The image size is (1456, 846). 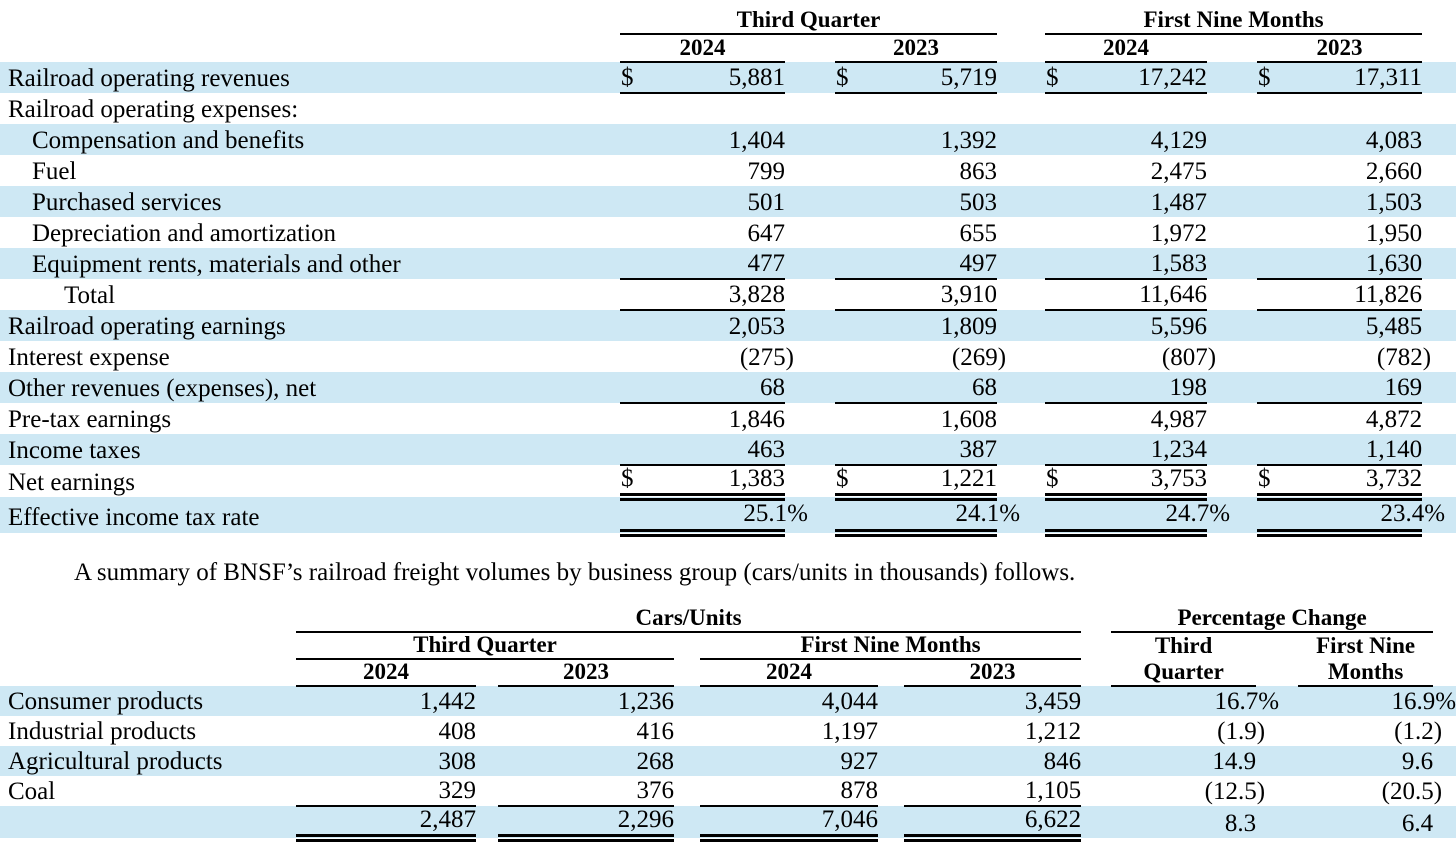 I want to click on value-cell: 1,442, so click(x=447, y=701).